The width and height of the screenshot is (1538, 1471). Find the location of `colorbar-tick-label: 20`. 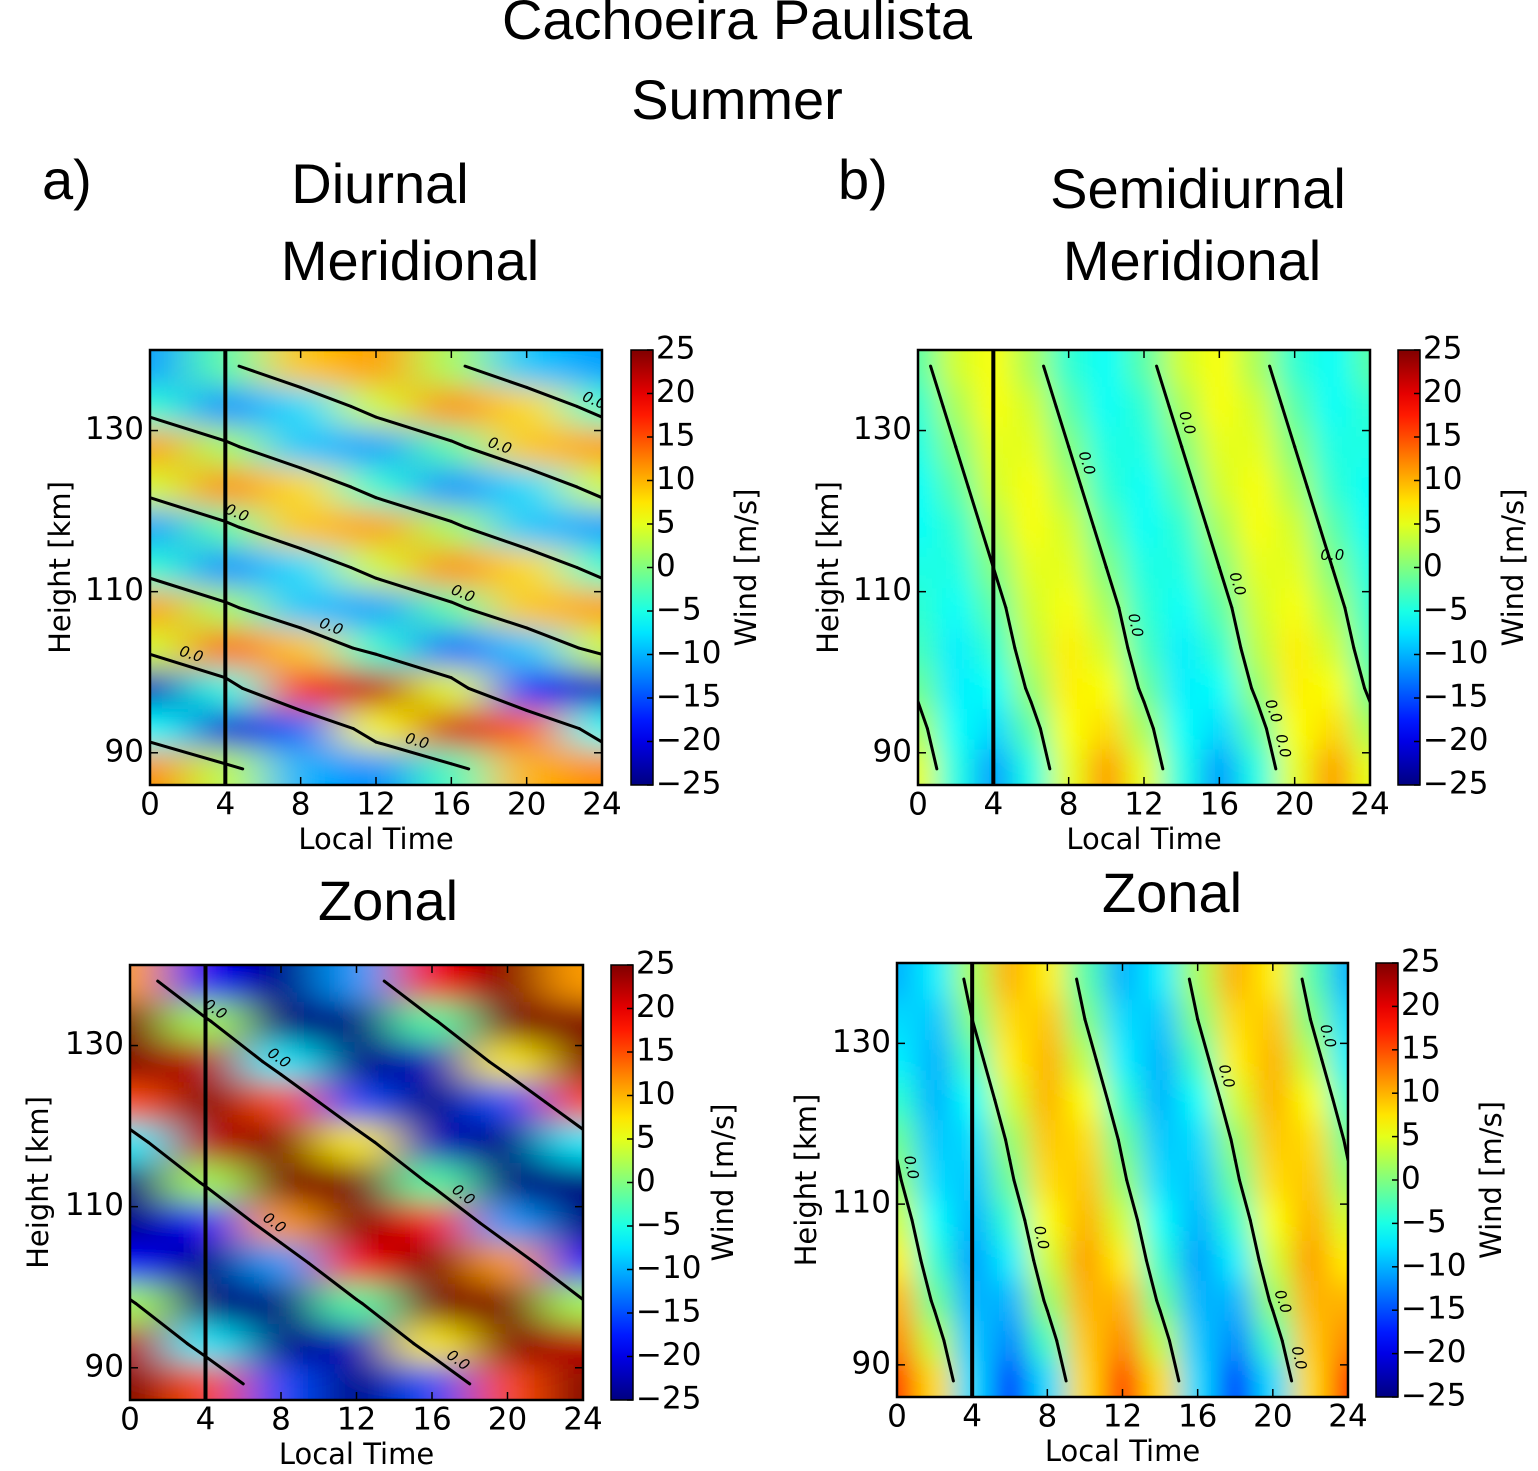

colorbar-tick-label: 20 is located at coordinates (655, 1007).